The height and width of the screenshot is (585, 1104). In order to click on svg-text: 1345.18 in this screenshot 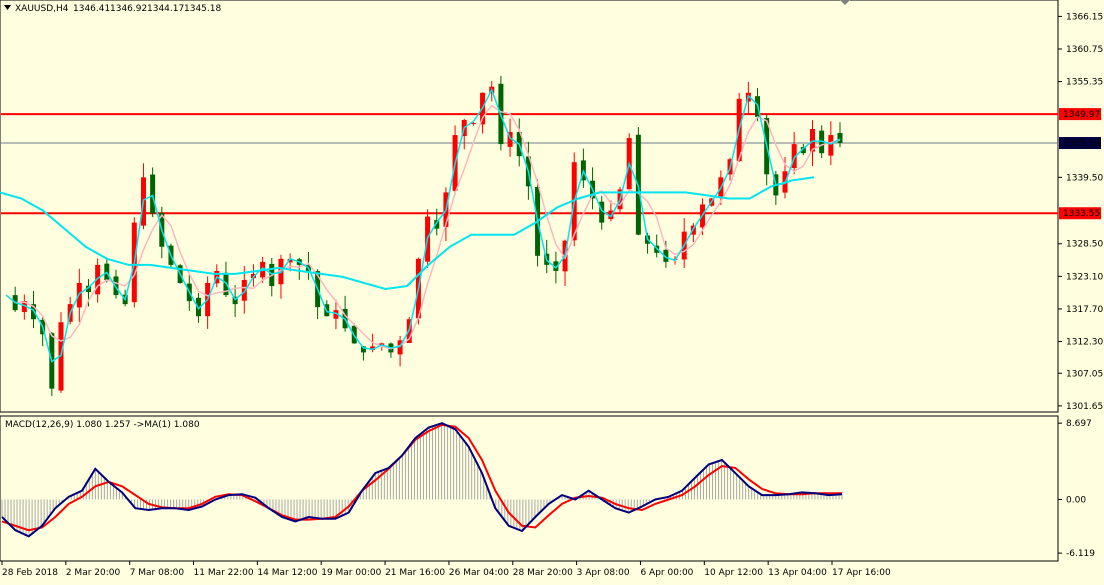, I will do `click(1081, 144)`.